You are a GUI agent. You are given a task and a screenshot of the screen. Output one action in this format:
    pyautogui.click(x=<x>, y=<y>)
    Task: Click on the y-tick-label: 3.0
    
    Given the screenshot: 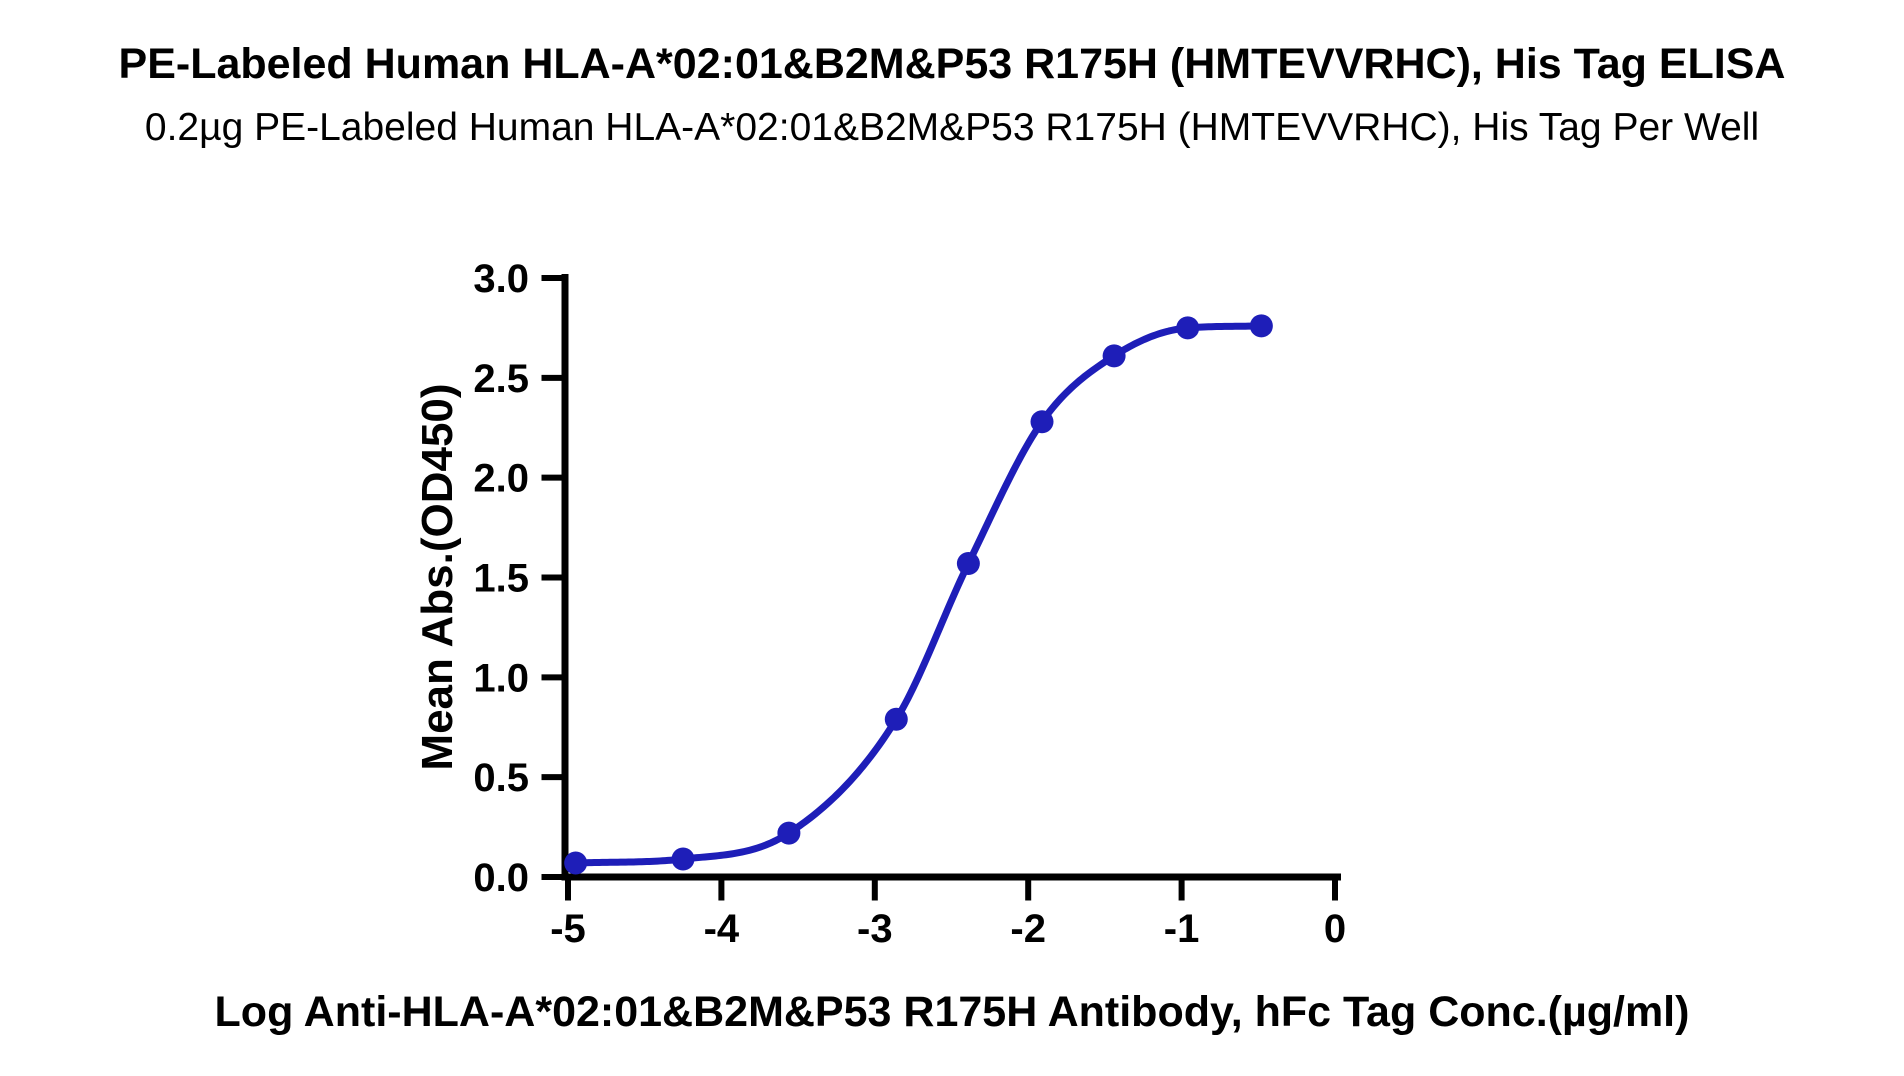 What is the action you would take?
    pyautogui.click(x=501, y=279)
    